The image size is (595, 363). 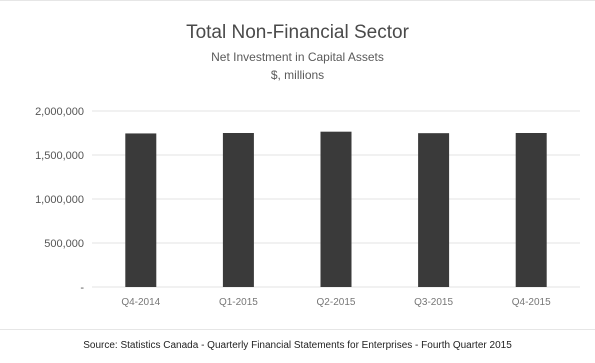 What do you see at coordinates (64, 244) in the screenshot?
I see `y-tick-label: 500,000` at bounding box center [64, 244].